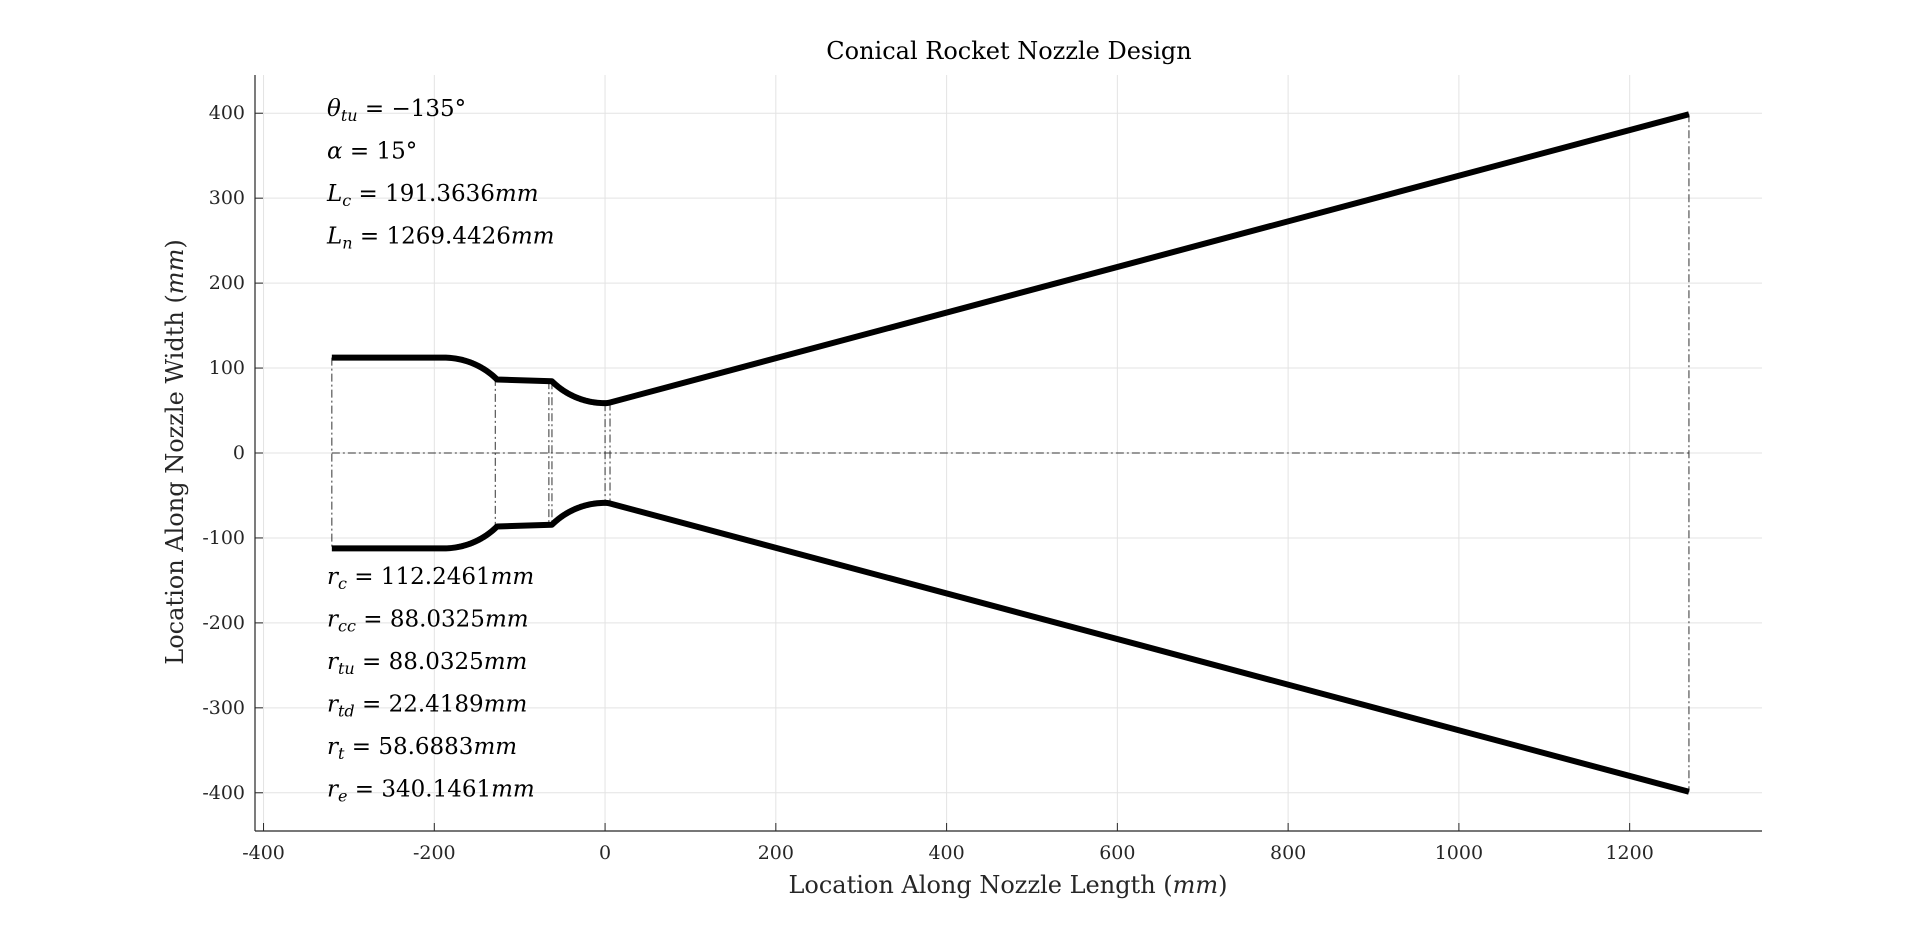 The image size is (1920, 926). Describe the element at coordinates (223, 708) in the screenshot. I see `y-tick-label: -300` at that location.